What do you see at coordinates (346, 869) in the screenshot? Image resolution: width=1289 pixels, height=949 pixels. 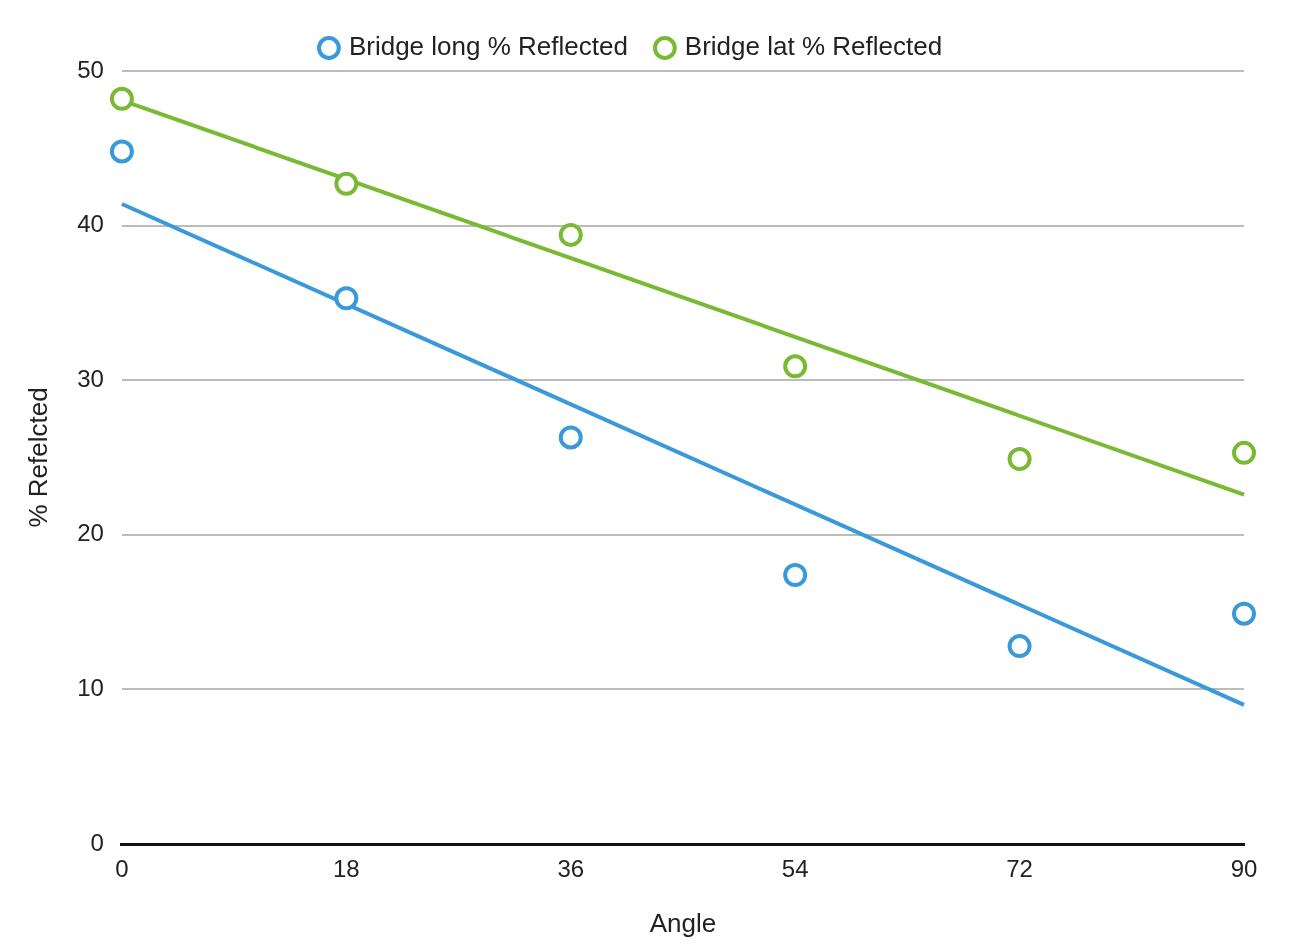 I see `x-tick-label: 18` at bounding box center [346, 869].